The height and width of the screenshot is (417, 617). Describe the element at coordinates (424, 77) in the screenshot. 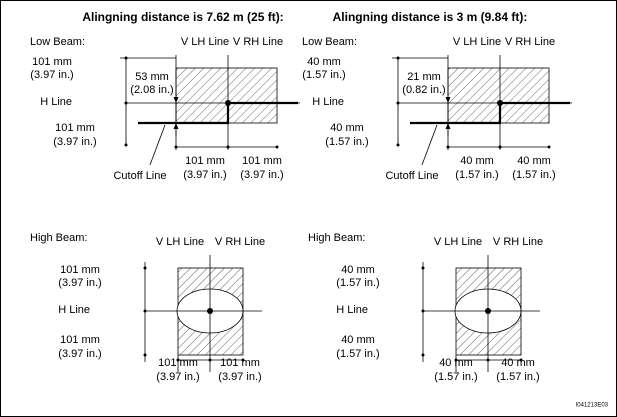

I see `dimension: 21 mm` at that location.